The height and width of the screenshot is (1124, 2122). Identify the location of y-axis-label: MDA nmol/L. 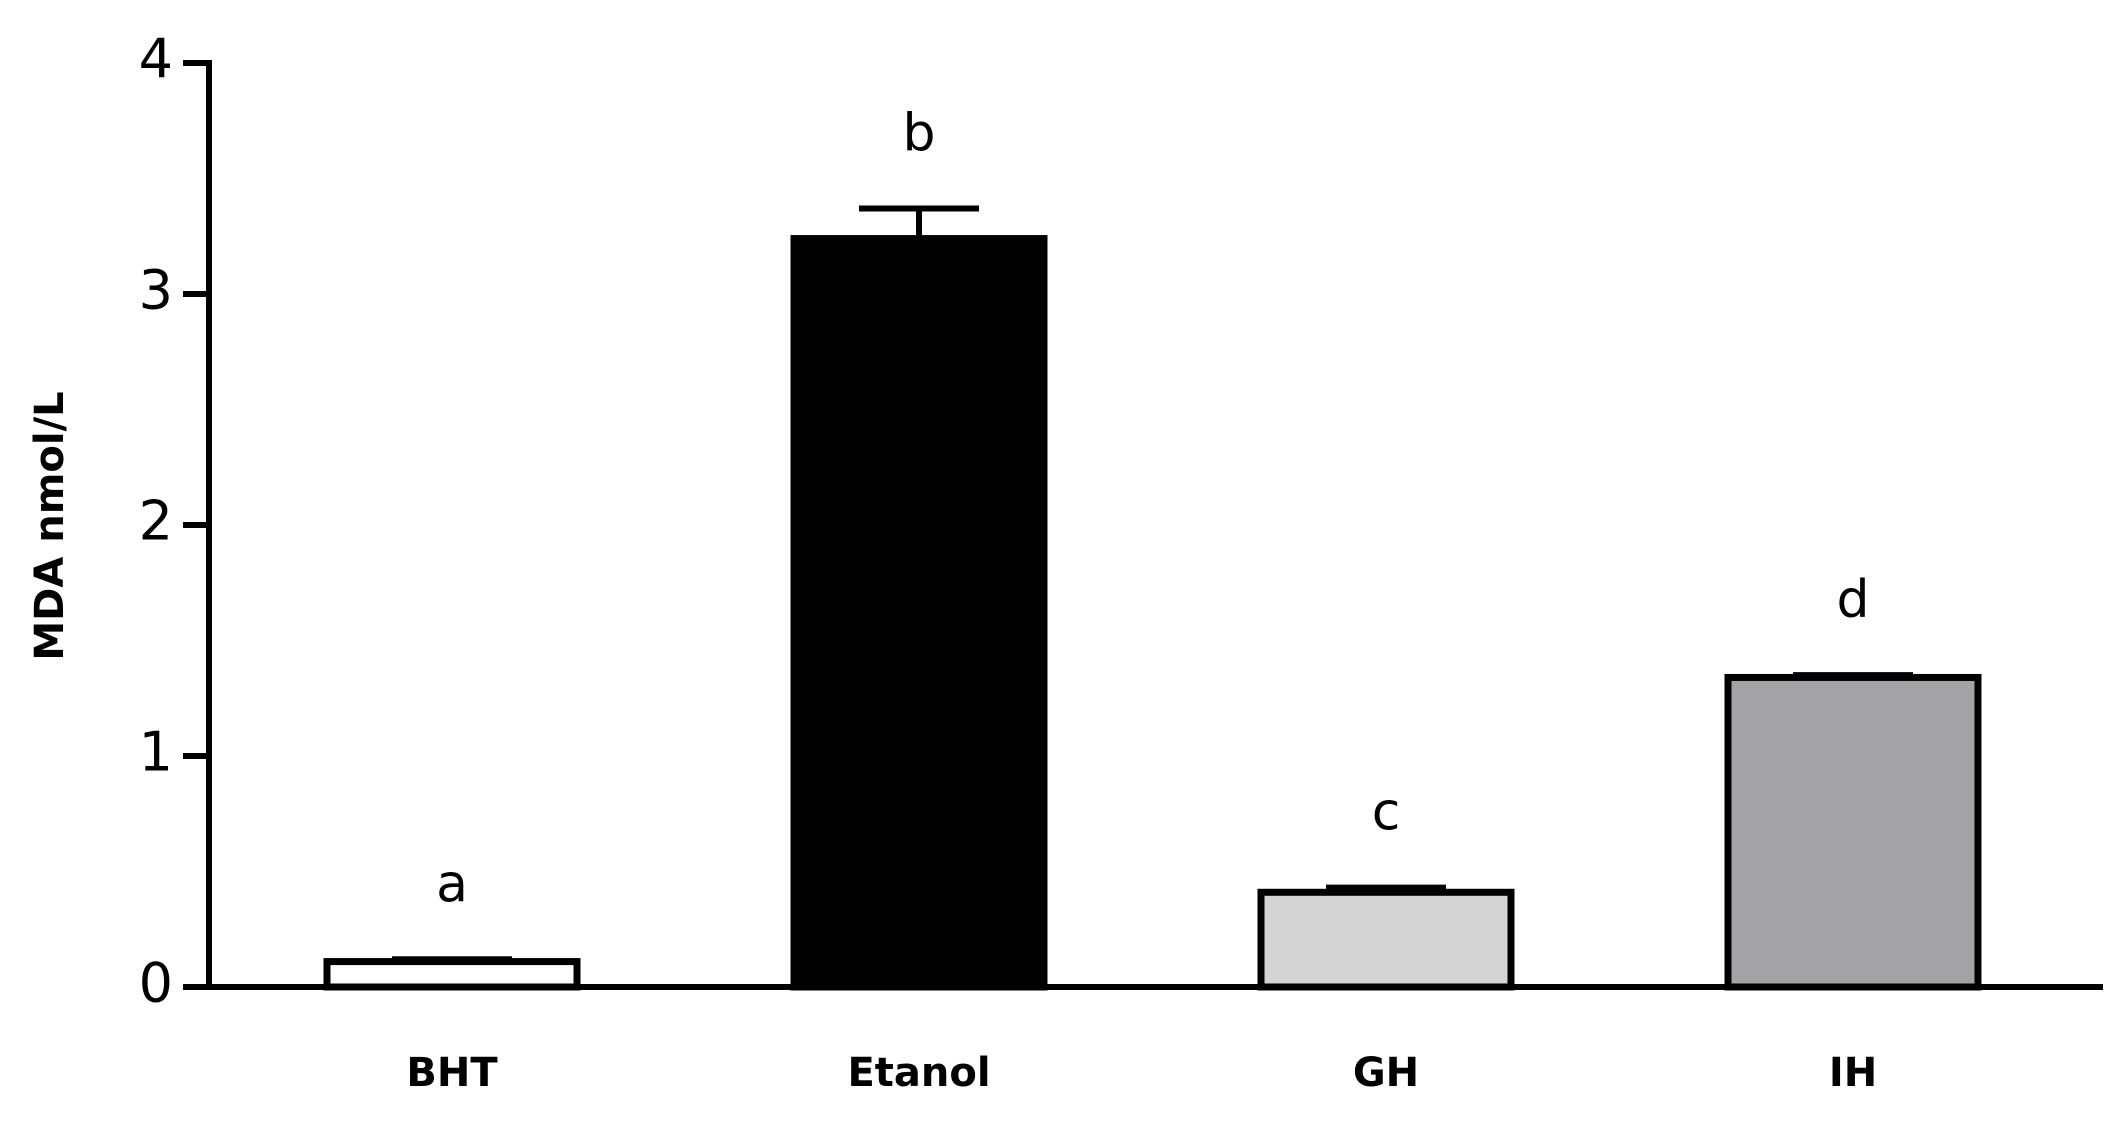
(50, 525).